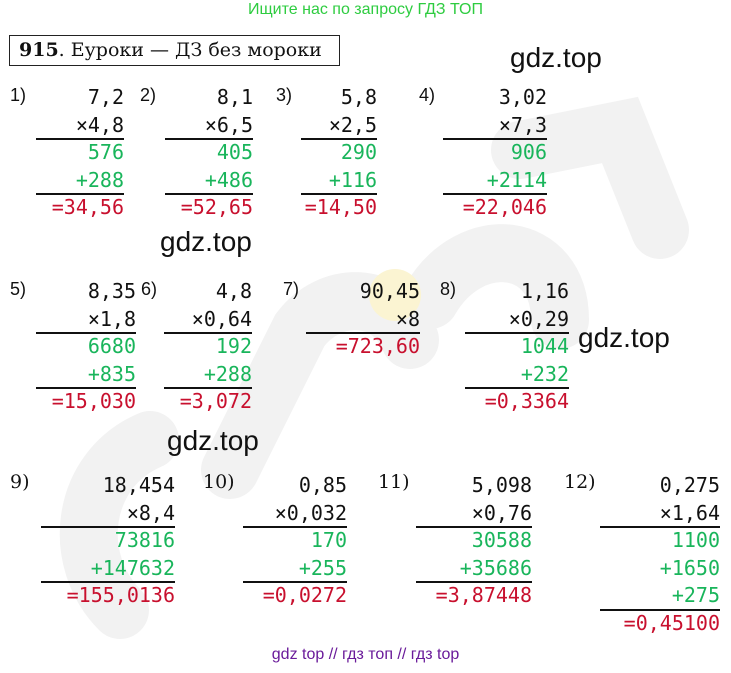 The height and width of the screenshot is (673, 731). Describe the element at coordinates (105, 152) in the screenshot. I see `partial-product: 576` at that location.